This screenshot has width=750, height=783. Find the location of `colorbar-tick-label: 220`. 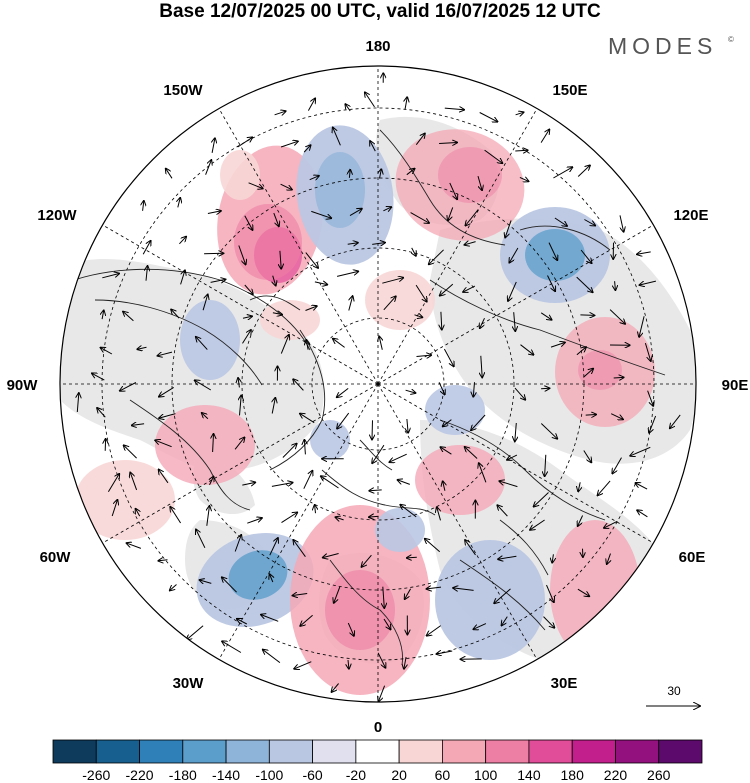

colorbar-tick-label: 220 is located at coordinates (616, 775).